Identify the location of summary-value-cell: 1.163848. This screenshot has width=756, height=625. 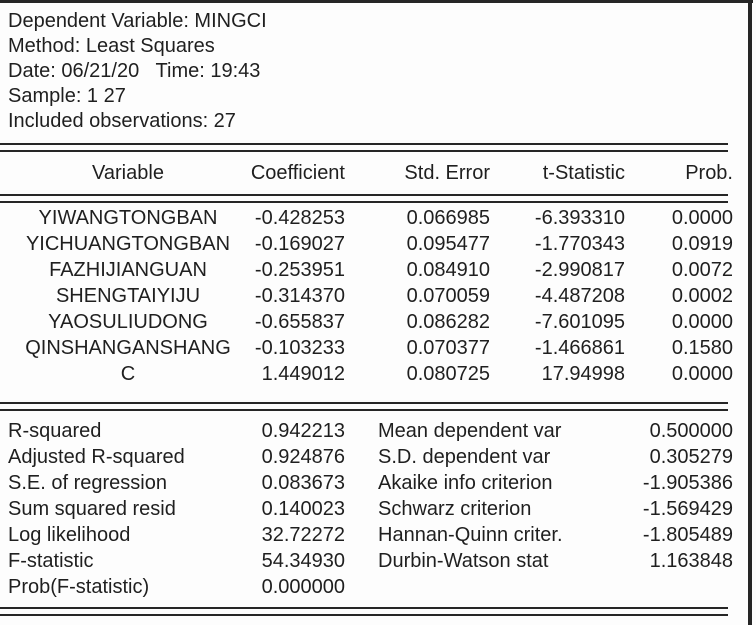
(691, 561).